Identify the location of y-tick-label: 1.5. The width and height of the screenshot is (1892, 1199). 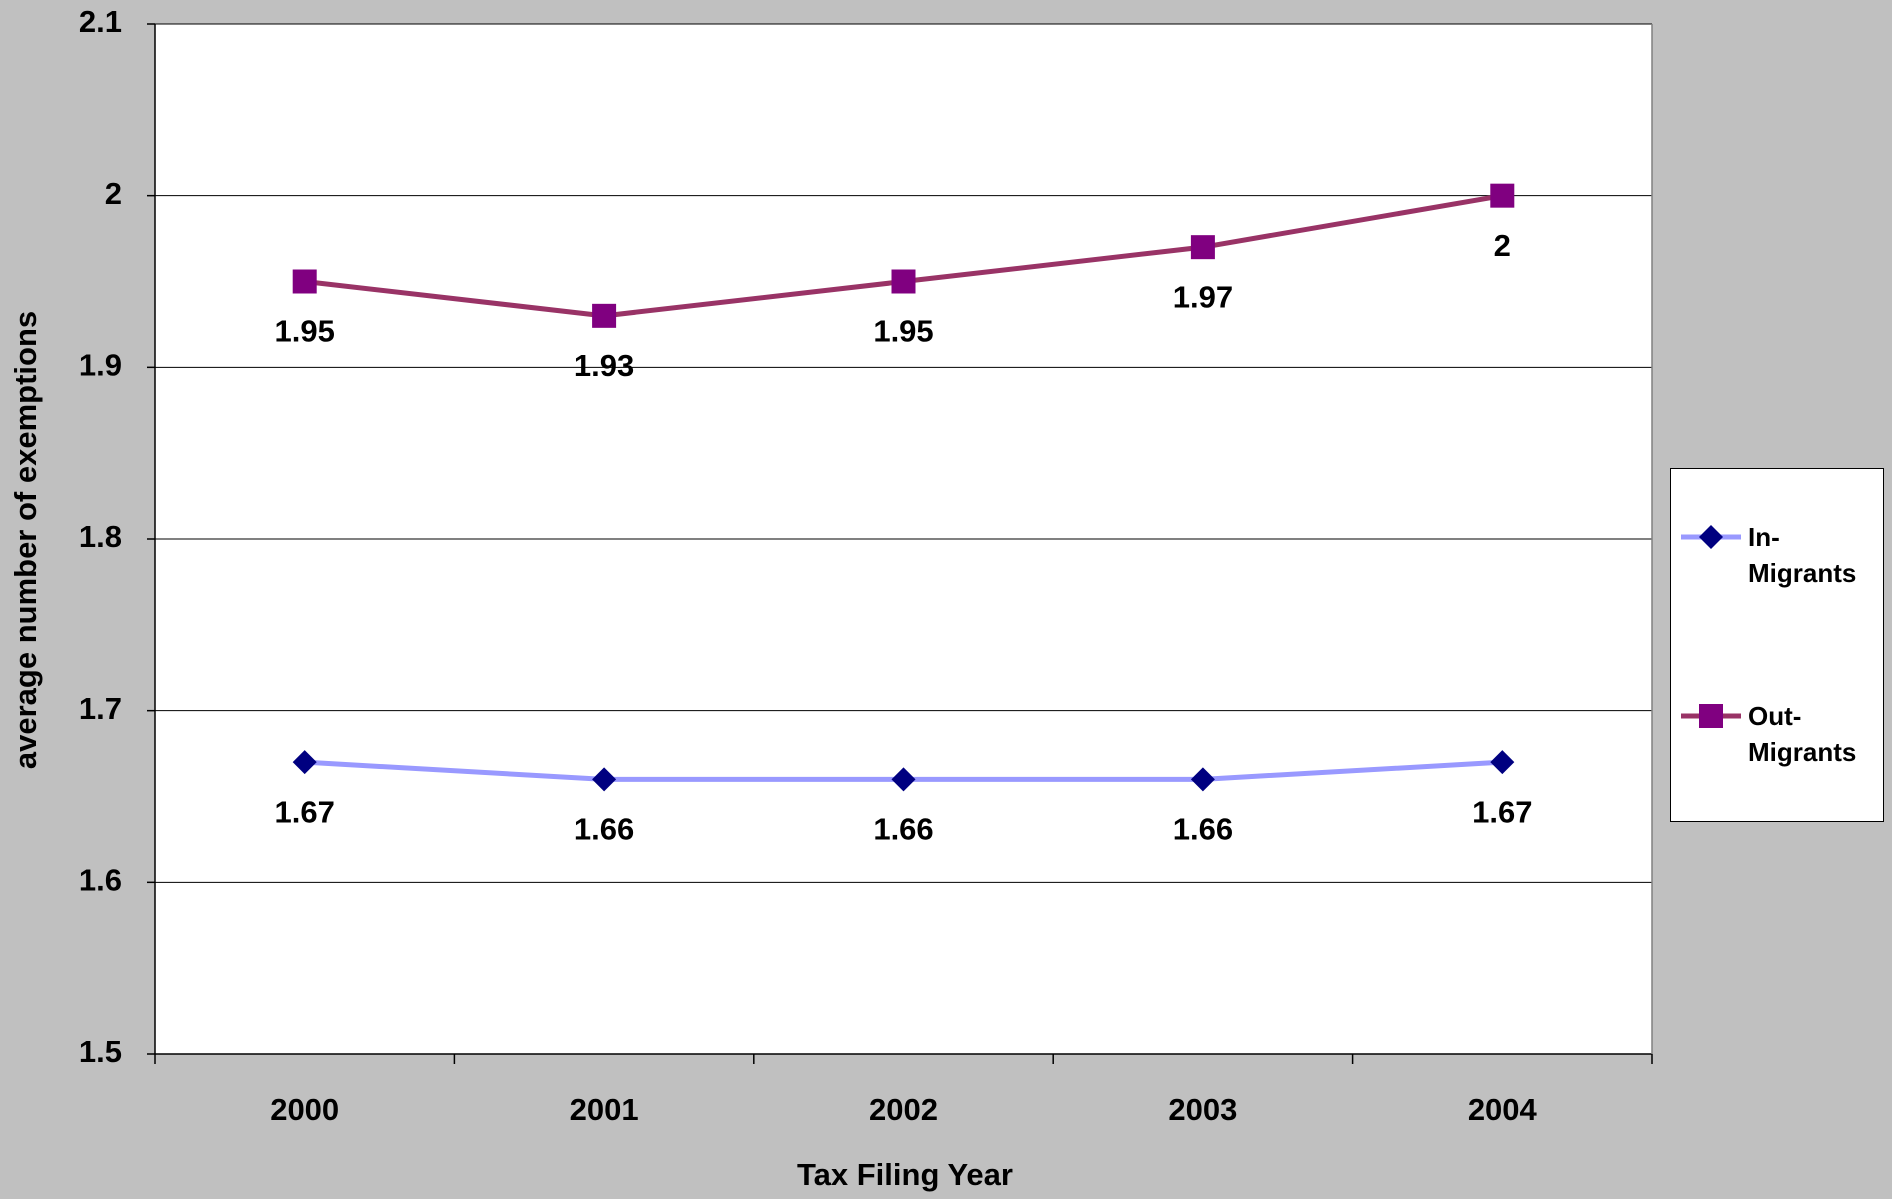
(100, 1051).